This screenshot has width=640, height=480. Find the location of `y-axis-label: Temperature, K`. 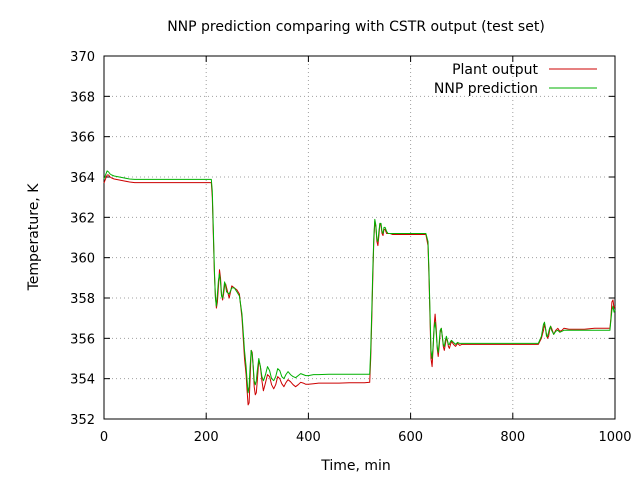

y-axis-label: Temperature, K is located at coordinates (34, 237).